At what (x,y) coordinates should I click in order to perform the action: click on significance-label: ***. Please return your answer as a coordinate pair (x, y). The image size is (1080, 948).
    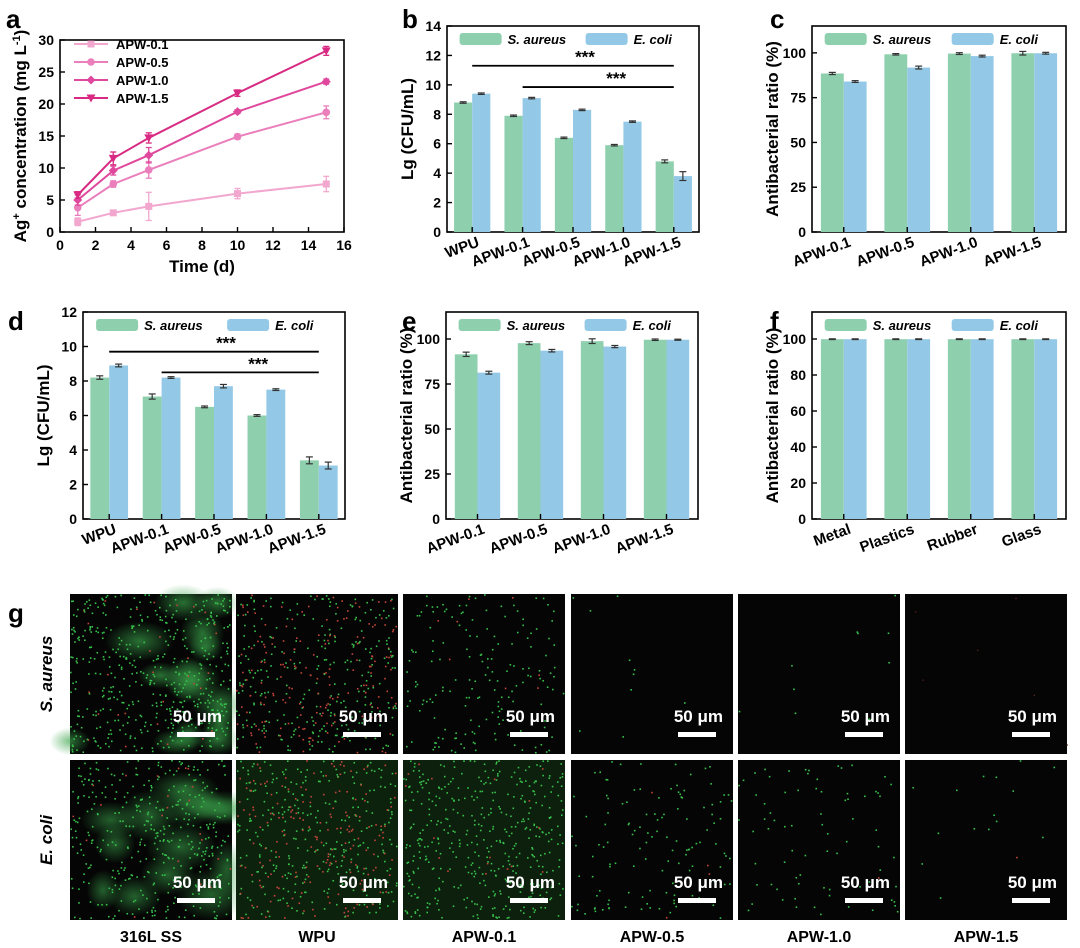
    Looking at the image, I should click on (226, 343).